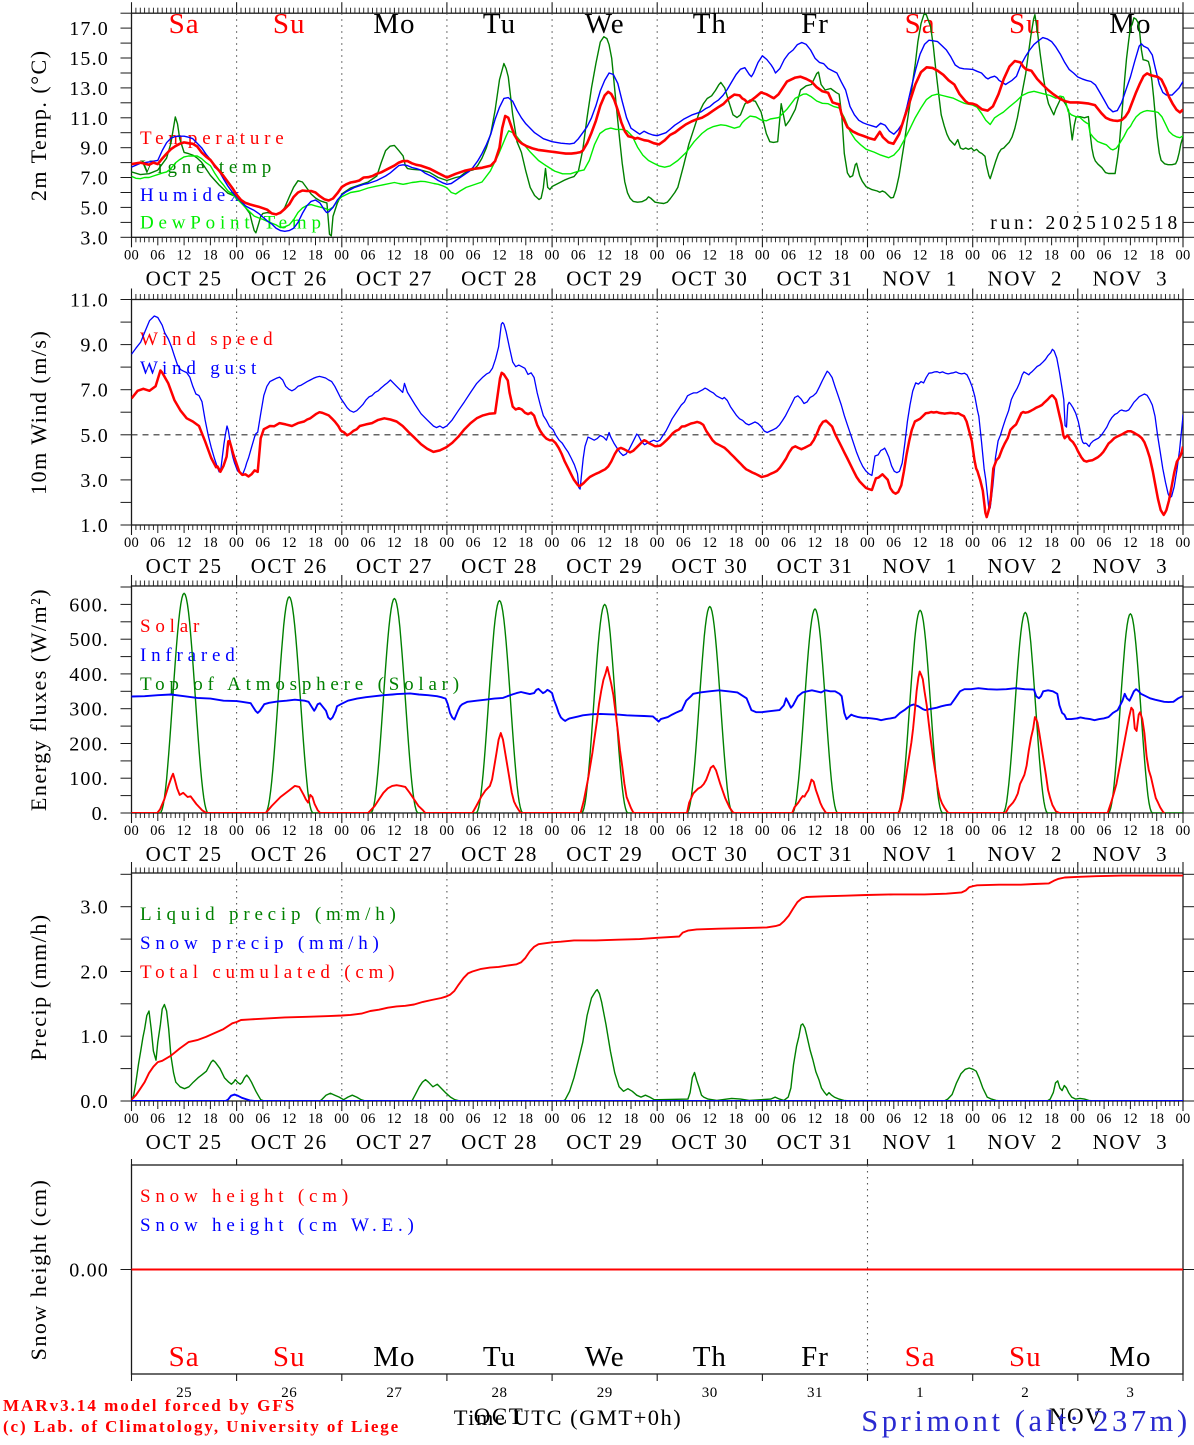  What do you see at coordinates (94, 481) in the screenshot?
I see `svg-text: 3.0` at bounding box center [94, 481].